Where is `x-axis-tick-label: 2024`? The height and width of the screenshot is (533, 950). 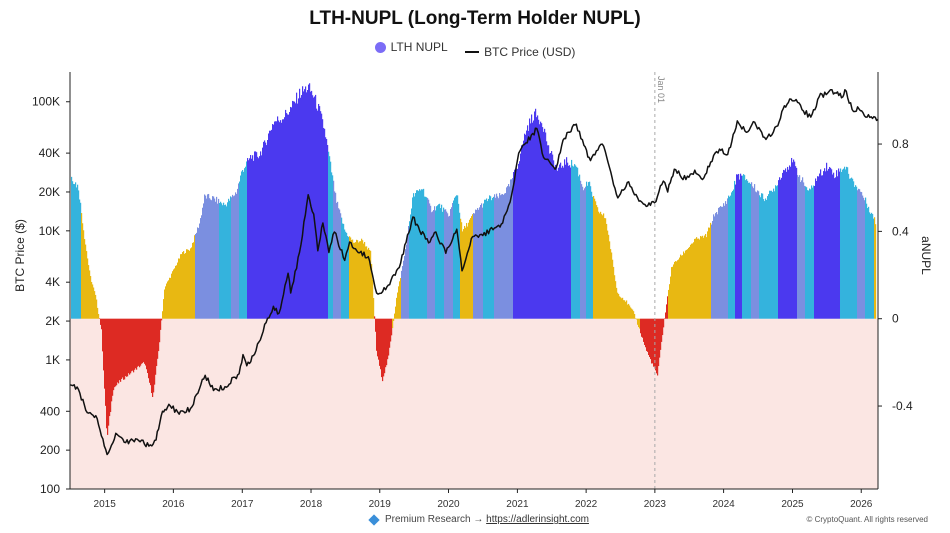 x-axis-tick-label: 2024 is located at coordinates (723, 504).